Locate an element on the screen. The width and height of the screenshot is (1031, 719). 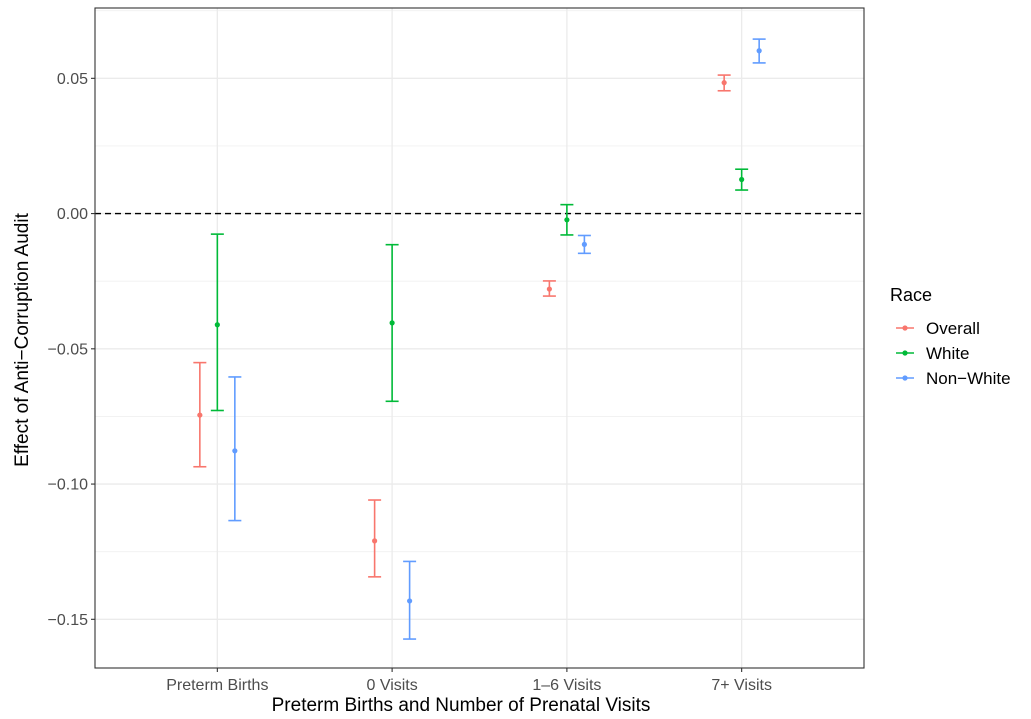
y-axis-title: Effect of Anti−Corruption Audit is located at coordinates (22, 339).